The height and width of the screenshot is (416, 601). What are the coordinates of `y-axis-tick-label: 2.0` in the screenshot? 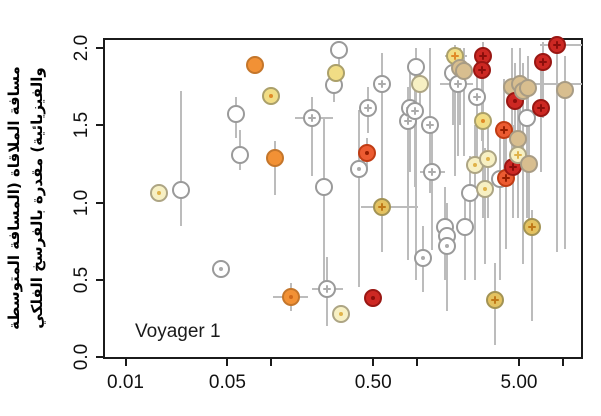 It's located at (81, 48).